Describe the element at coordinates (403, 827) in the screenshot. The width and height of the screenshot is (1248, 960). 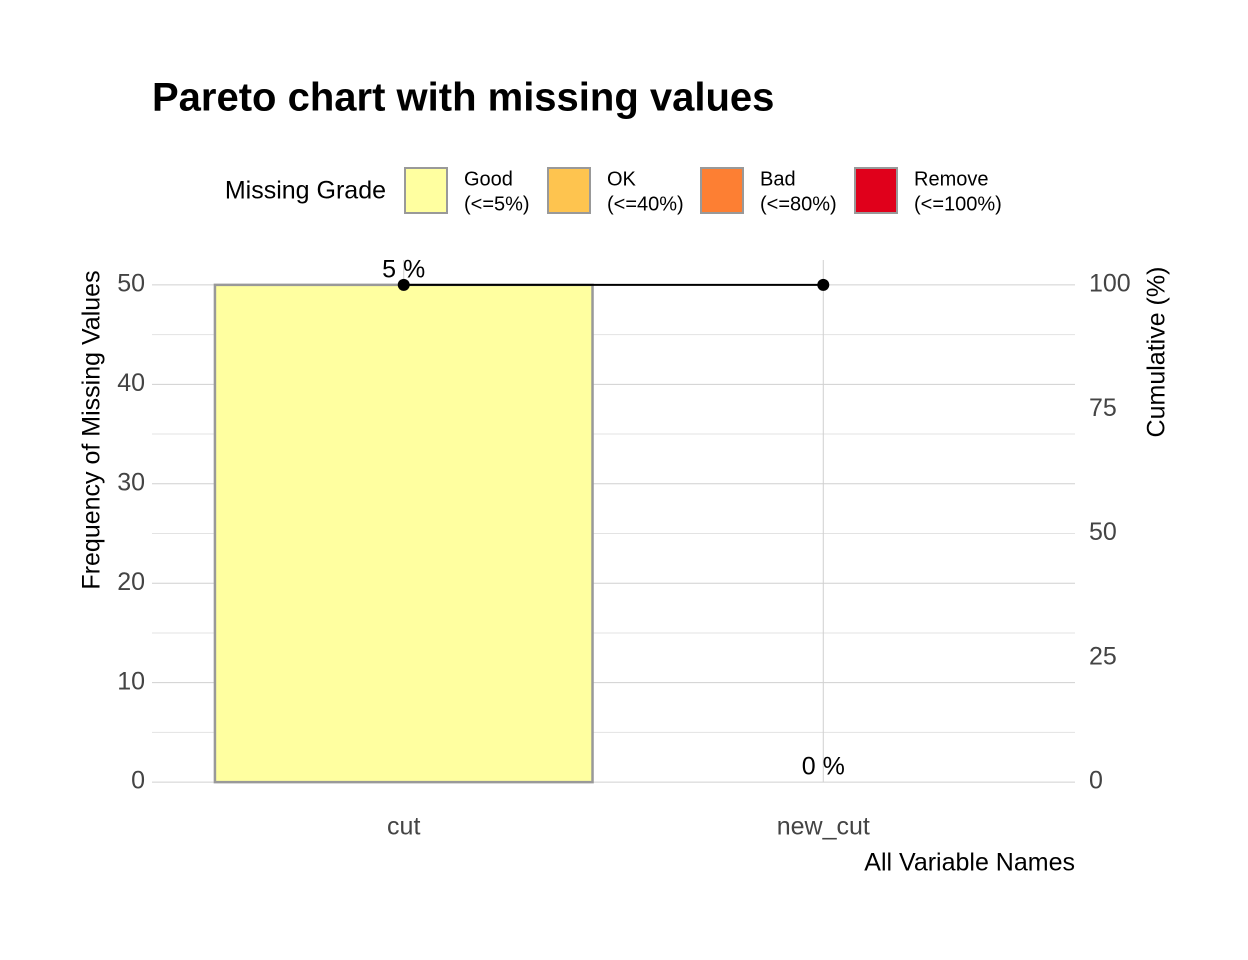
I see `x-tick-label: cut` at that location.